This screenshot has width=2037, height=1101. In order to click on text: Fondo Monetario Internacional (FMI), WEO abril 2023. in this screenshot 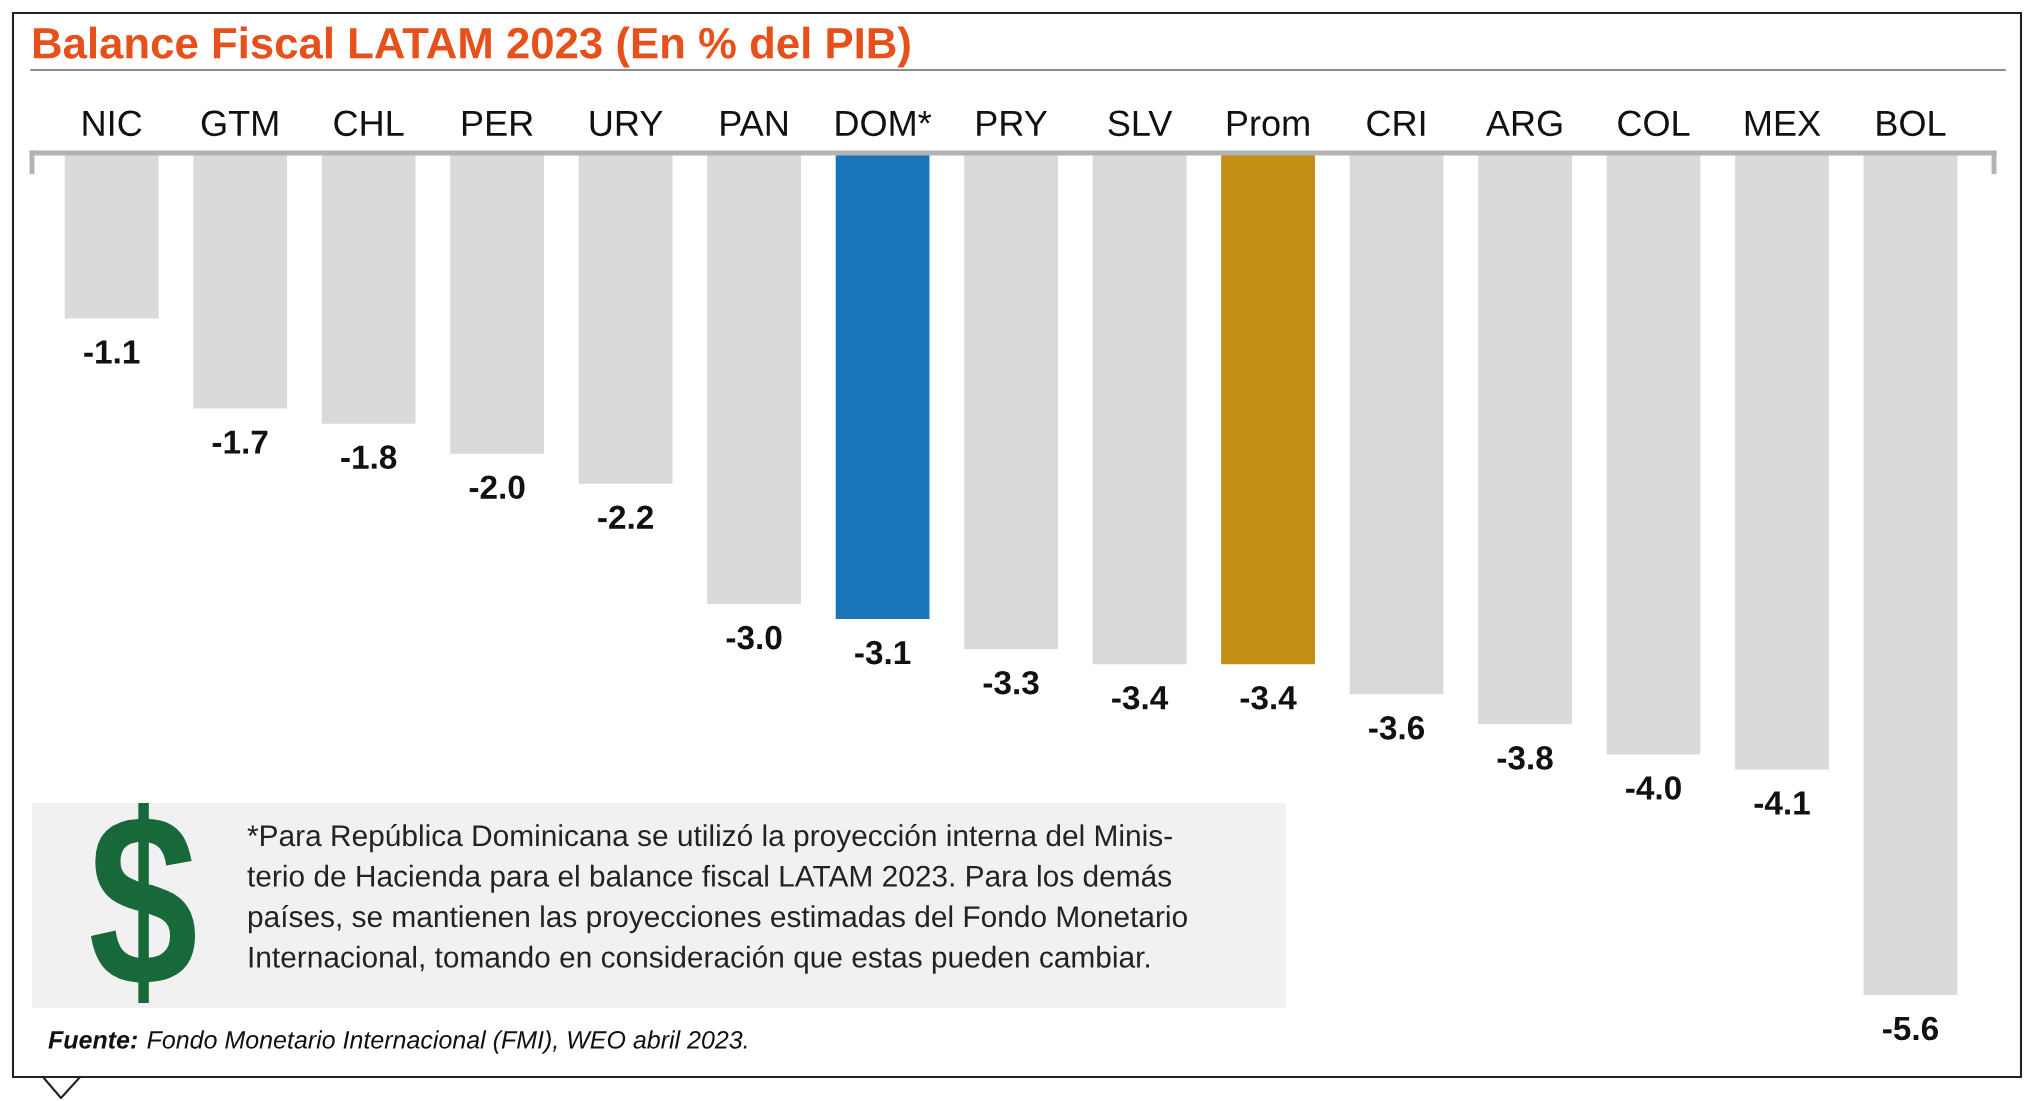, I will do `click(447, 1042)`.